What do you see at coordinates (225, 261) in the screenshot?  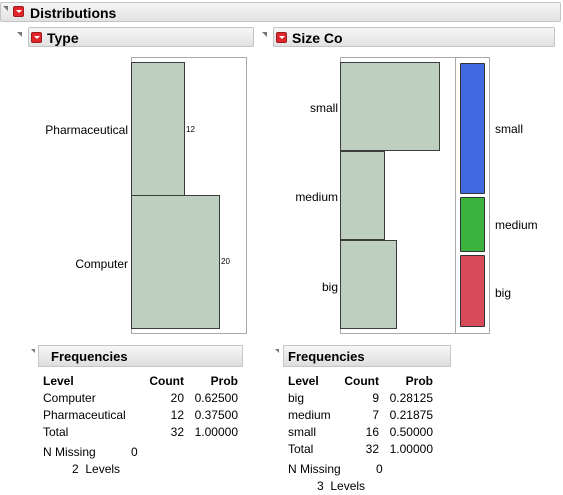 I see `bar-label-computer: 20` at bounding box center [225, 261].